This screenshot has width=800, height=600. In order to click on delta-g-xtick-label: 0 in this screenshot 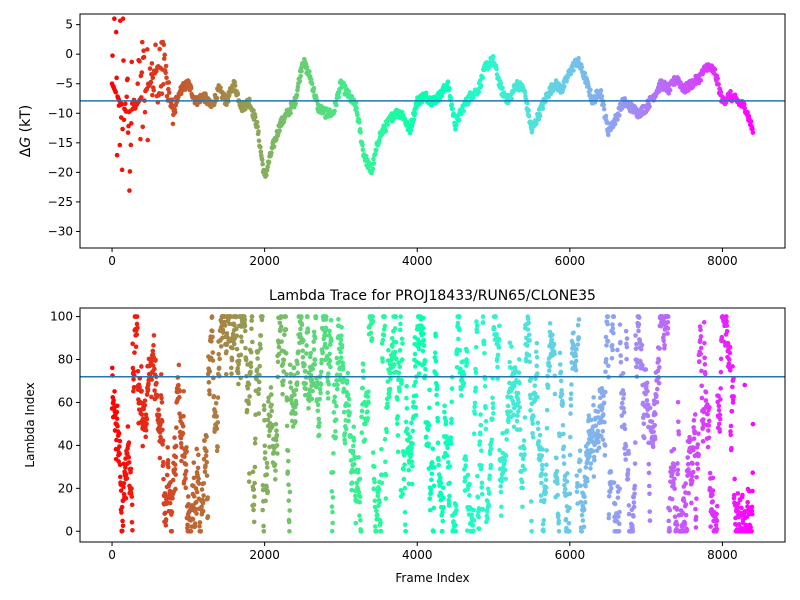, I will do `click(112, 261)`.